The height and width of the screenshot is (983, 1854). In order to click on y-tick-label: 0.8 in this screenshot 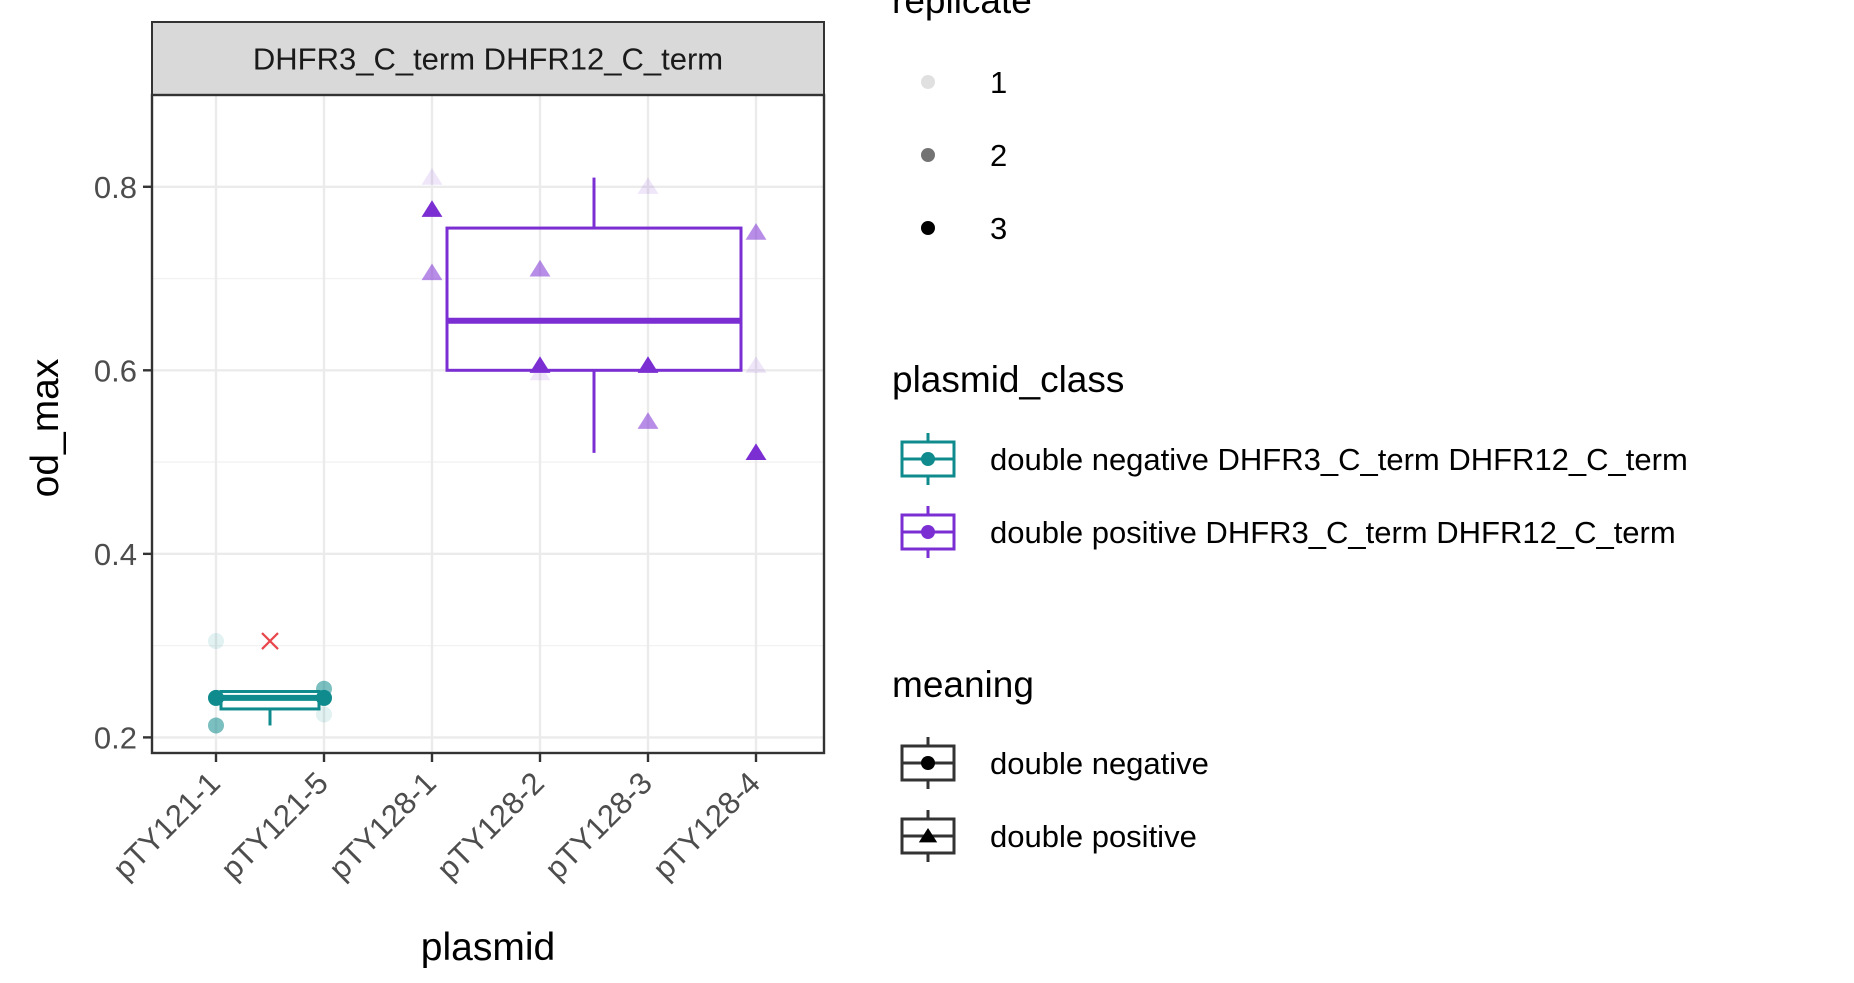, I will do `click(115, 187)`.